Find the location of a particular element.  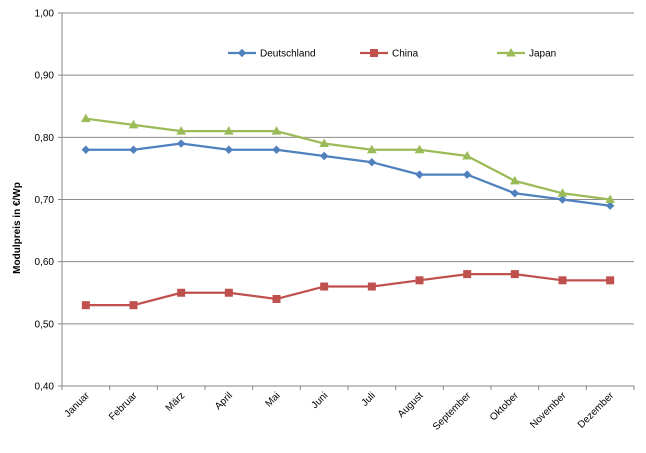

series-china is located at coordinates (348, 290).